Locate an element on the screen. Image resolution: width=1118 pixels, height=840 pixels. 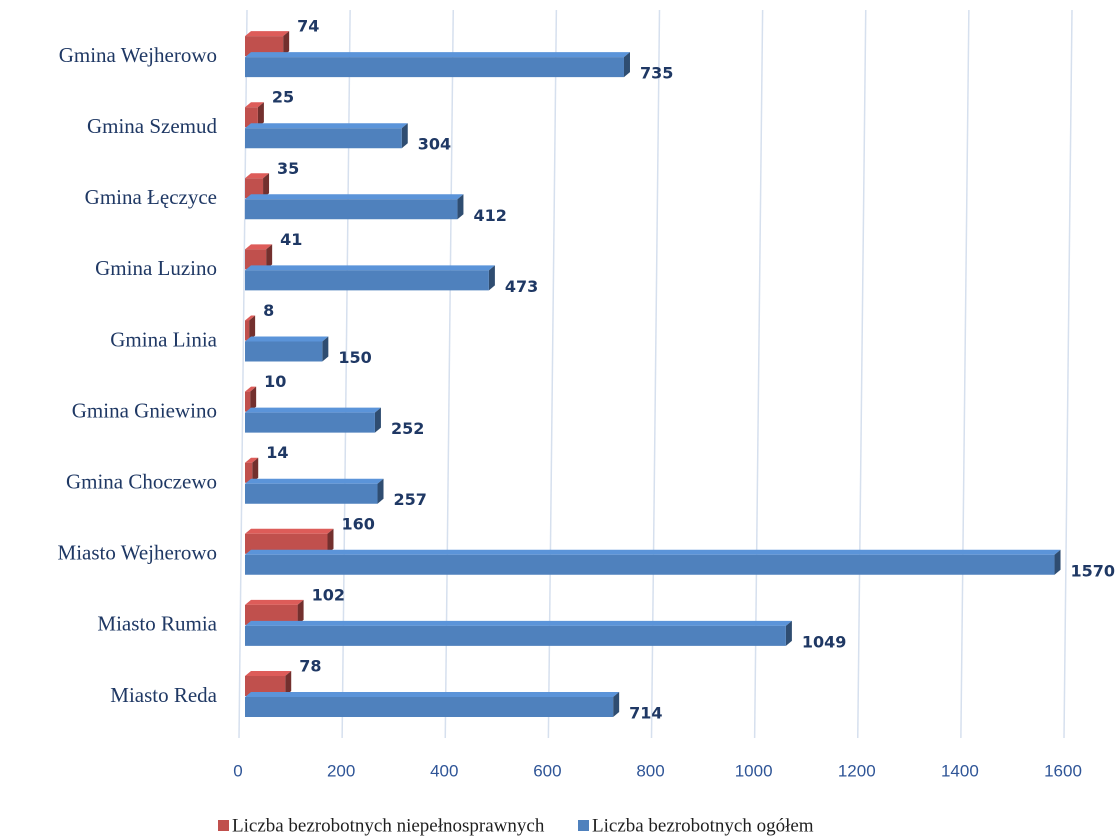
x-tick-label: 1400 is located at coordinates (960, 770).